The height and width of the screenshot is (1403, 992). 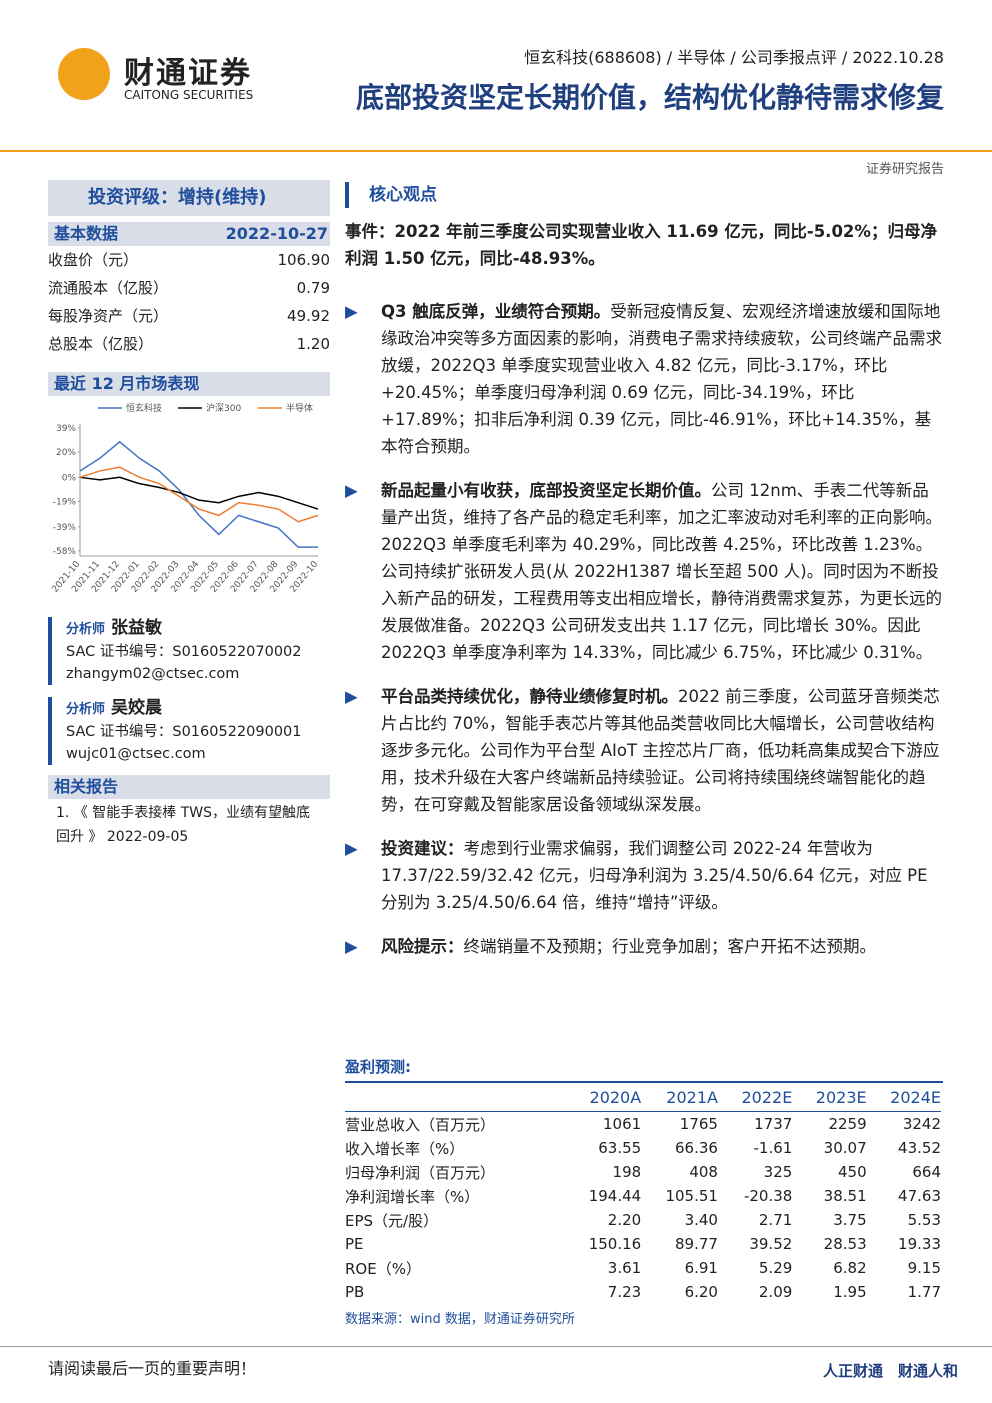 I want to click on table-cell: 净利润增长率（%）, so click(x=412, y=1196).